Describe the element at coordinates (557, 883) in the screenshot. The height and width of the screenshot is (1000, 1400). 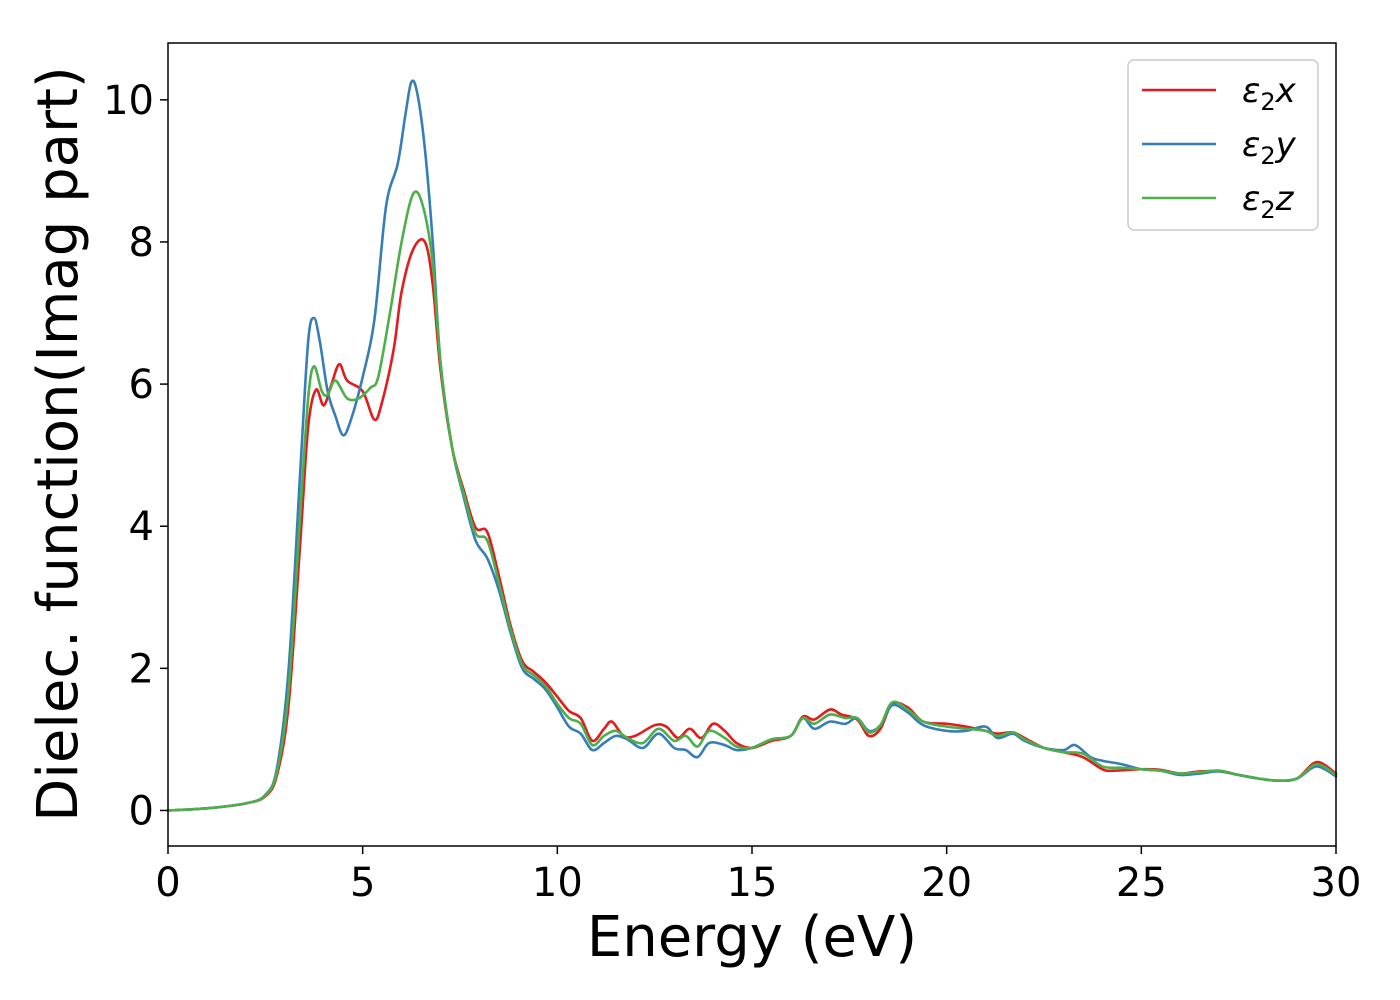
I see `x-tick-label: 10` at that location.